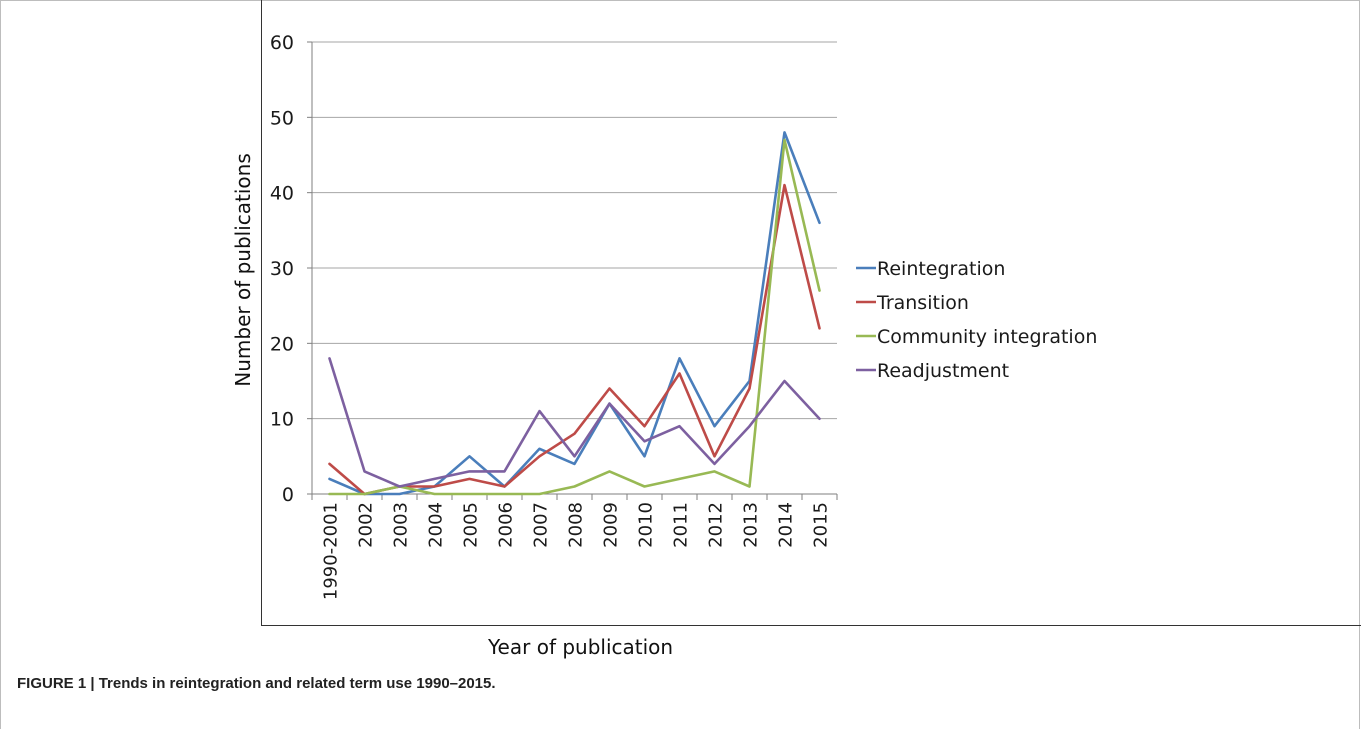  What do you see at coordinates (282, 420) in the screenshot?
I see `y-tick-label-10: 10` at bounding box center [282, 420].